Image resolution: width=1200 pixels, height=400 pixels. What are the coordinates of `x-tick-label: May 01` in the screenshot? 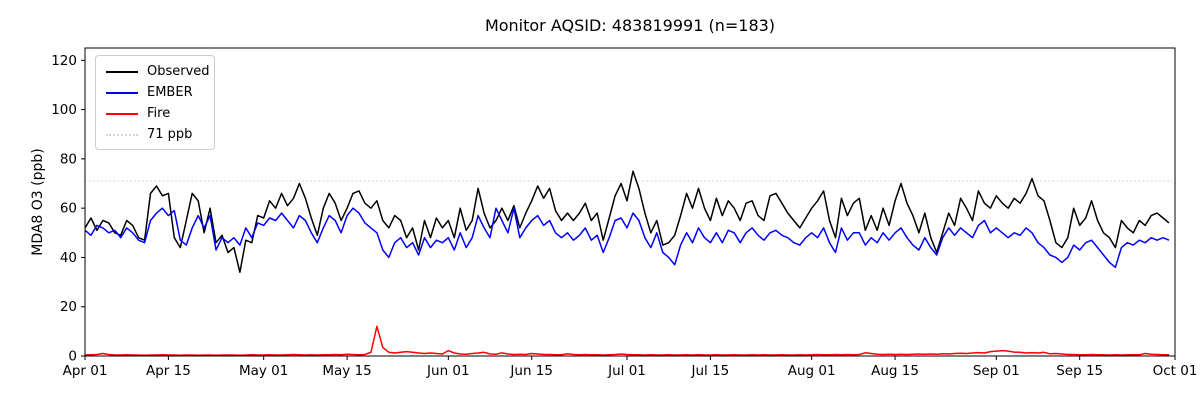 It's located at (263, 371).